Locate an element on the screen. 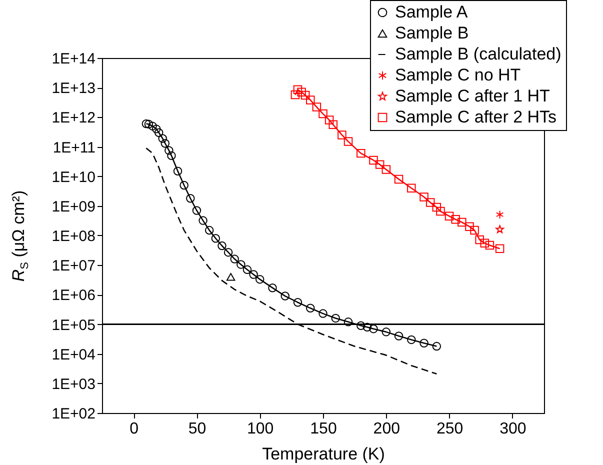 The image size is (603, 465). x-tick-label: 100 is located at coordinates (260, 429).